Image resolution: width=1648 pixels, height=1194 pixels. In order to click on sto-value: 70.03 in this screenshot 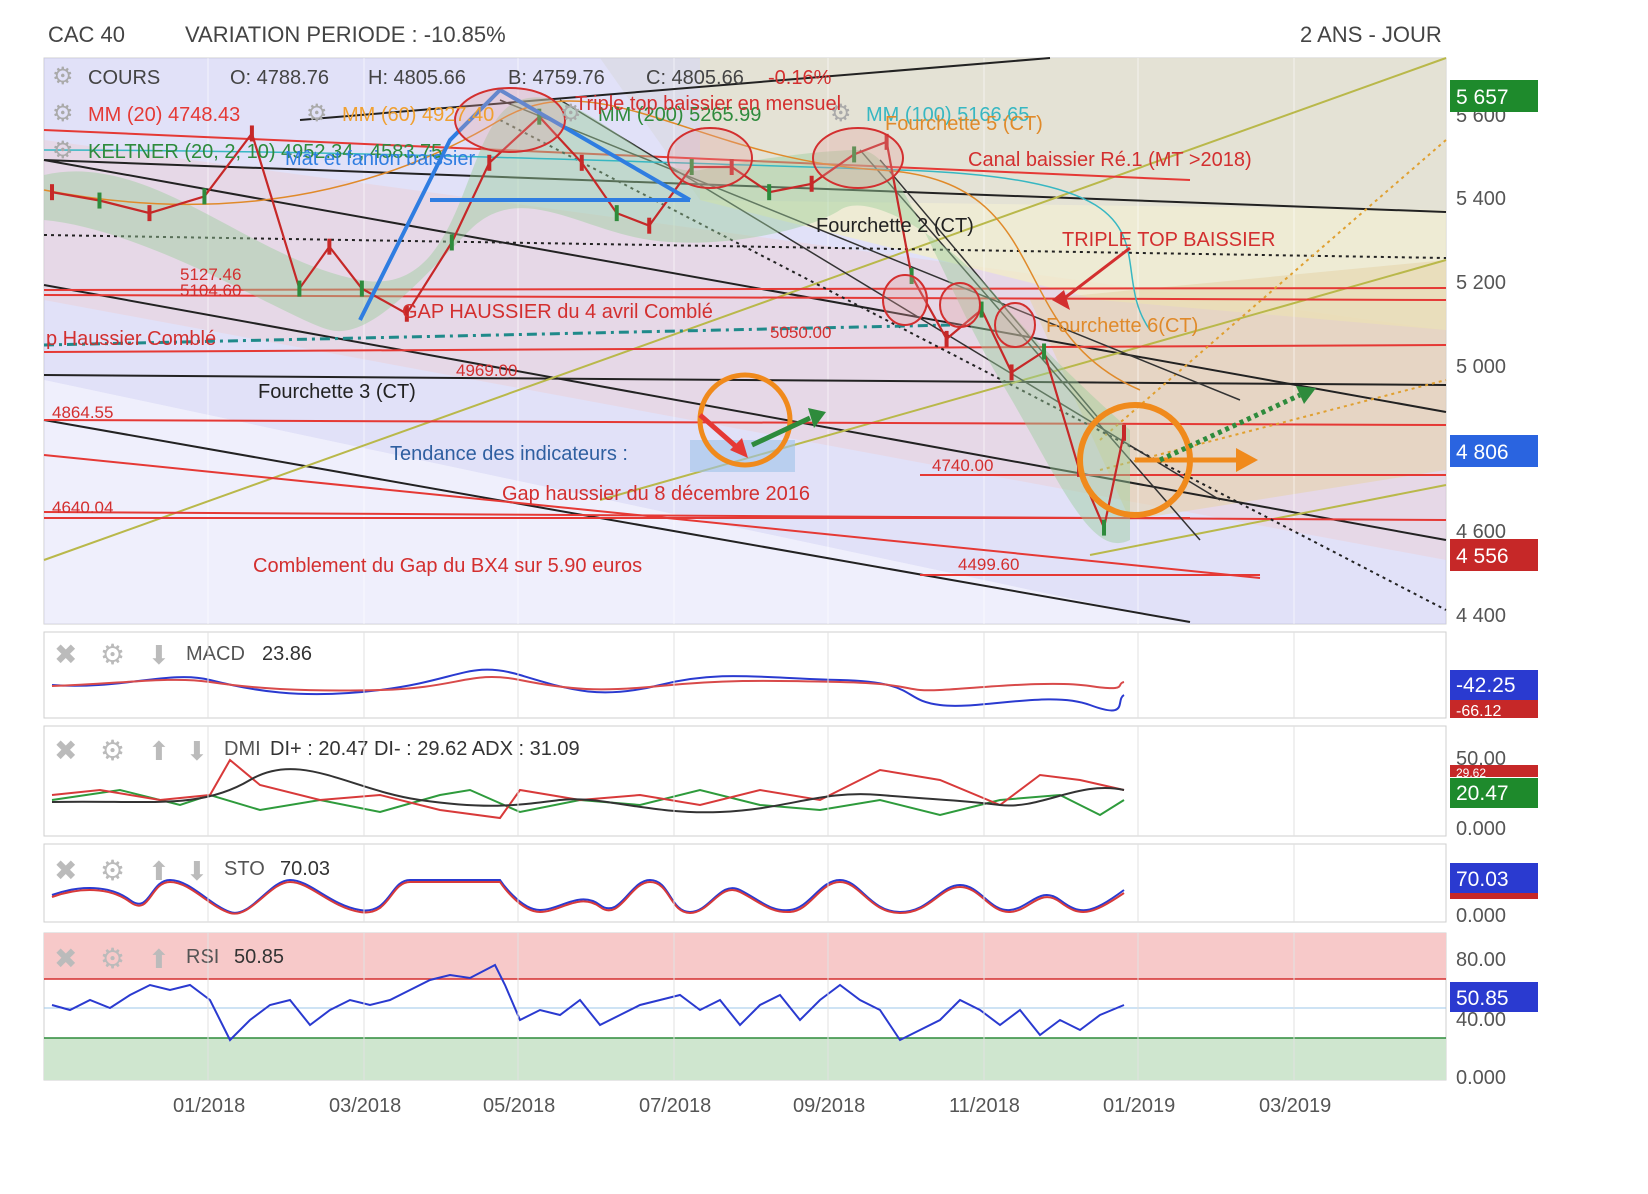, I will do `click(305, 869)`.